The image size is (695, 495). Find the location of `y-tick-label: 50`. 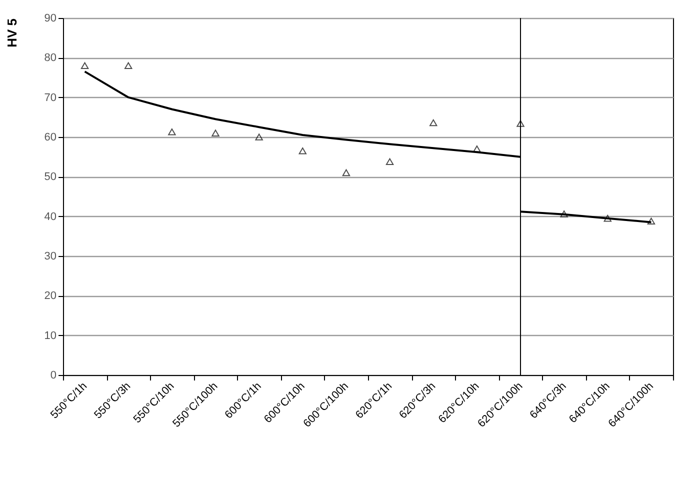

y-tick-label: 50 is located at coordinates (50, 177).